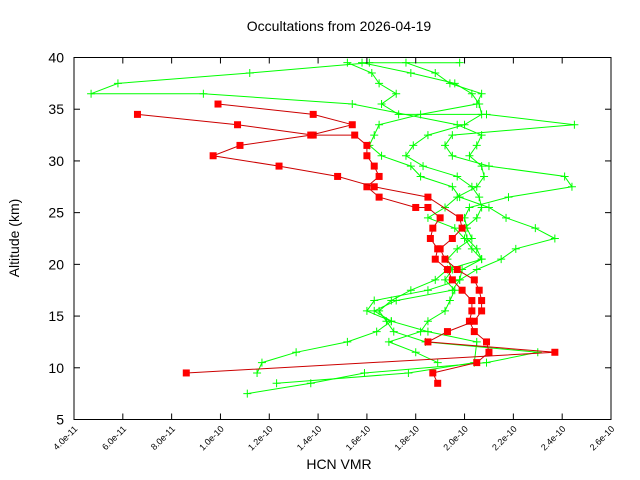  I want to click on x-tick-label: 1.0e-10, so click(211, 438).